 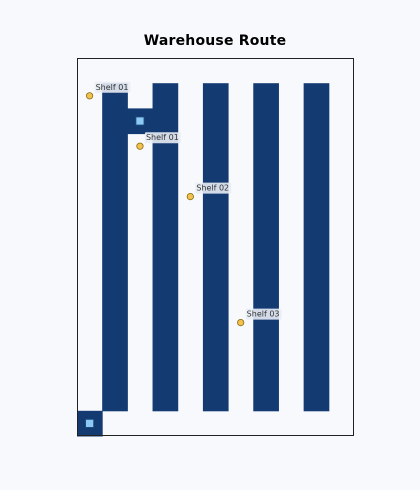 What do you see at coordinates (140, 121) in the screenshot?
I see `connector-waypoint` at bounding box center [140, 121].